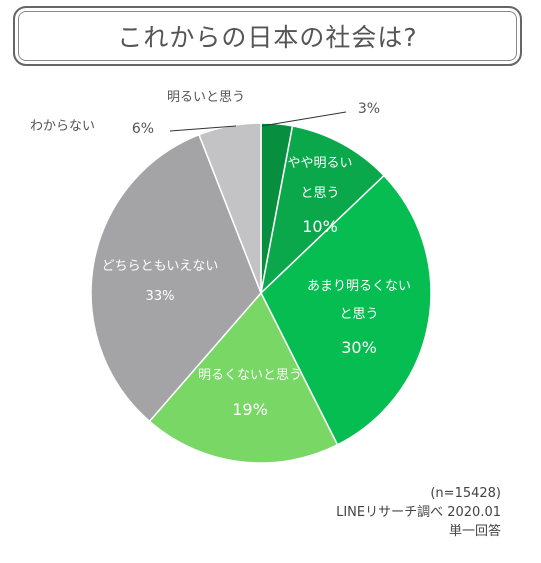 The width and height of the screenshot is (541, 563). What do you see at coordinates (143, 129) in the screenshot?
I see `slice-value-5: 6%` at bounding box center [143, 129].